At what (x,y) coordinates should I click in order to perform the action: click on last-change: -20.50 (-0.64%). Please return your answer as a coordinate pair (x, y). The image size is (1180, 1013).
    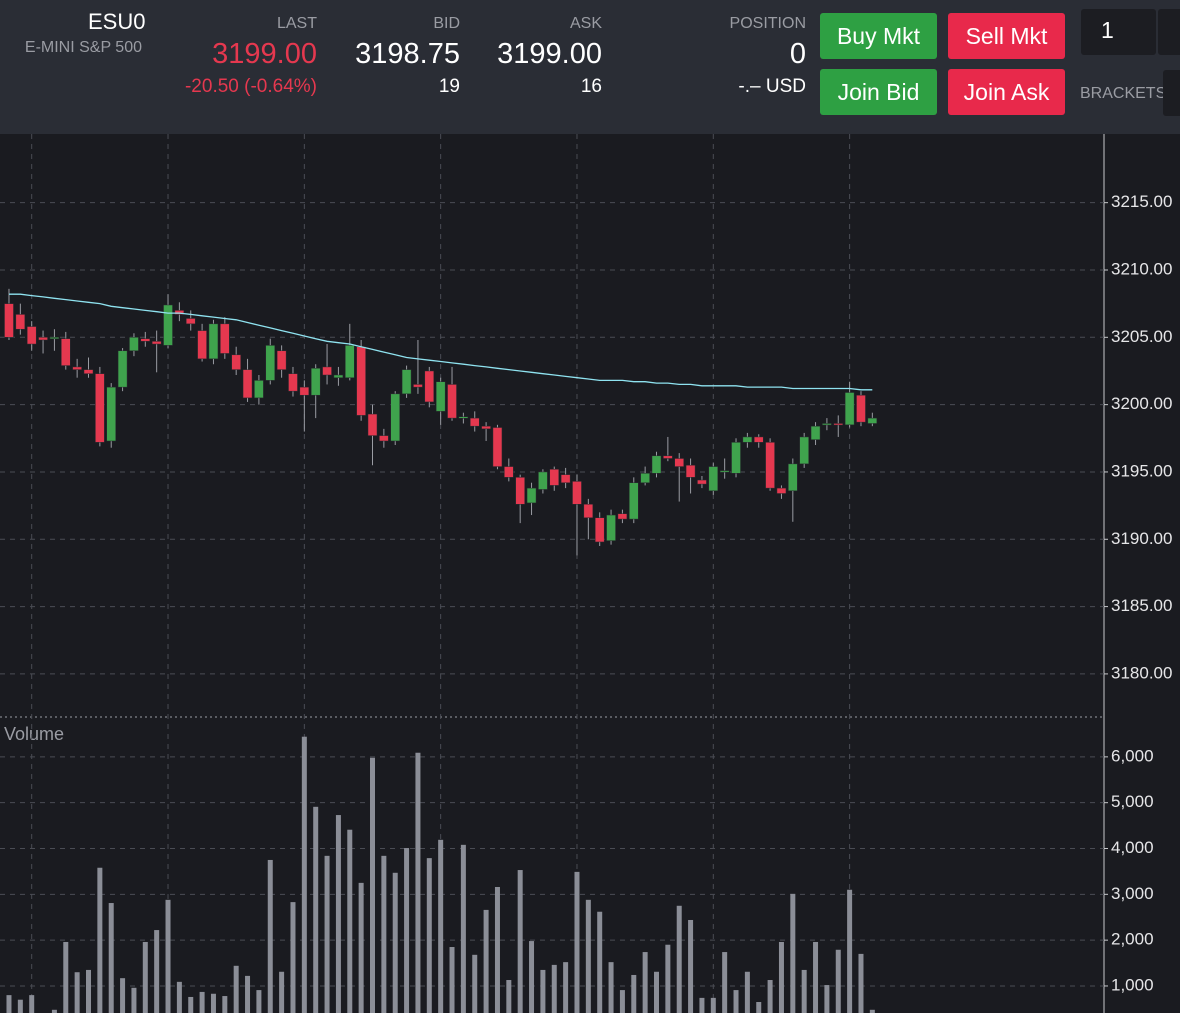
    Looking at the image, I should click on (250, 86).